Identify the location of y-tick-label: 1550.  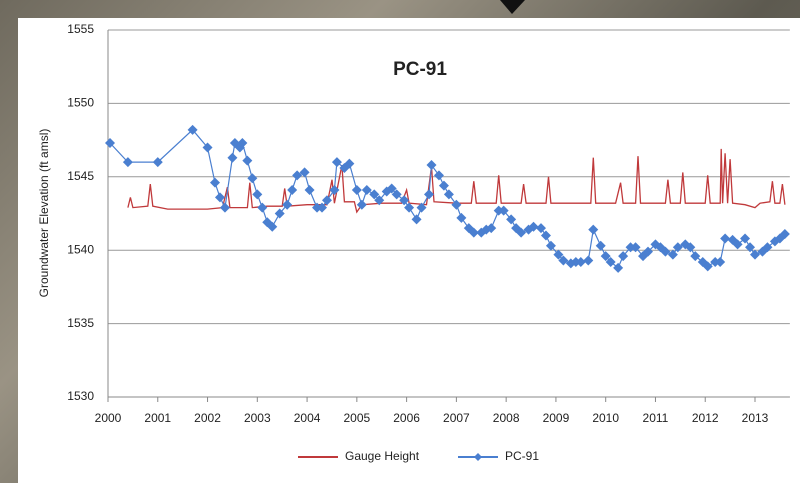
(80, 103).